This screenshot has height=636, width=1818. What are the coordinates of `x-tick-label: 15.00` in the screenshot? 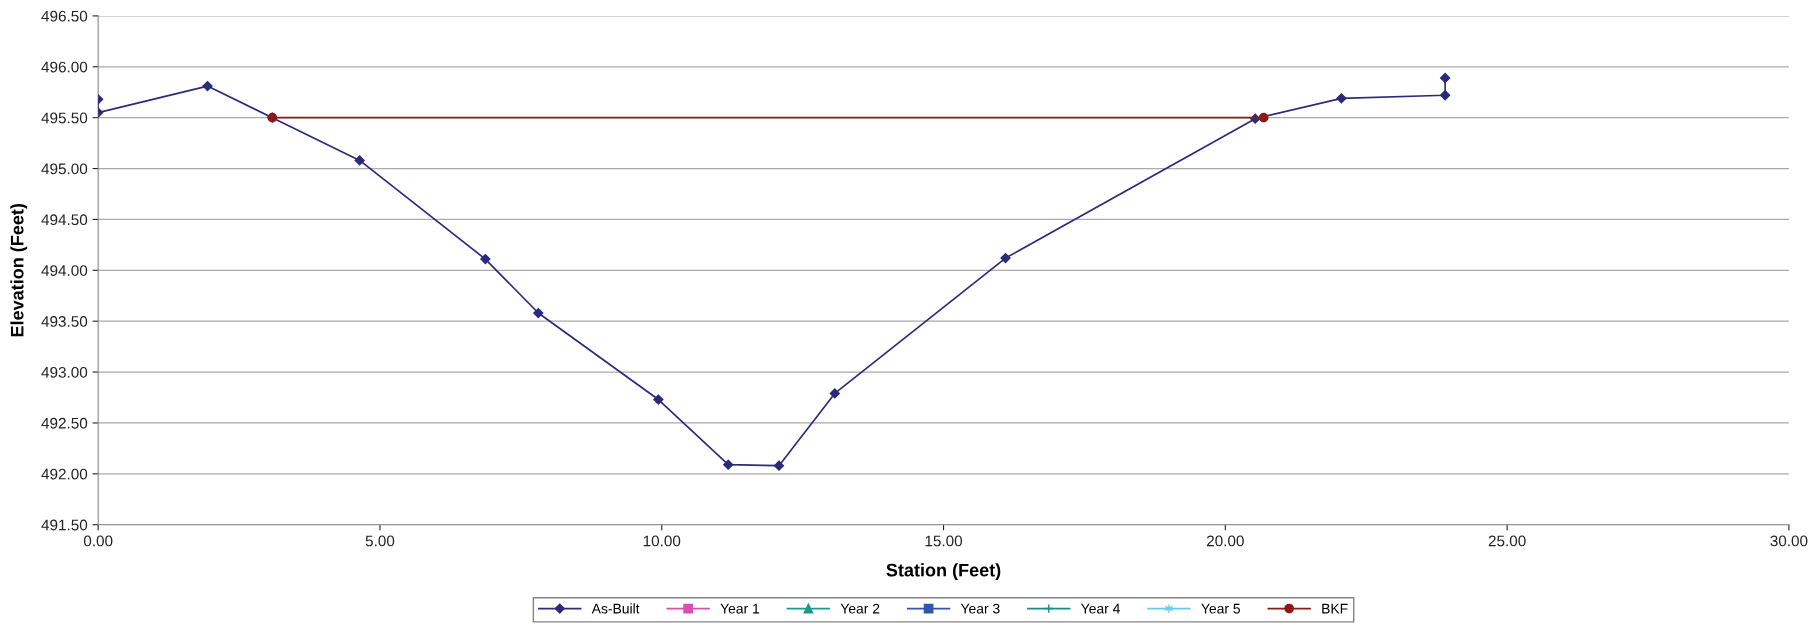 It's located at (944, 541).